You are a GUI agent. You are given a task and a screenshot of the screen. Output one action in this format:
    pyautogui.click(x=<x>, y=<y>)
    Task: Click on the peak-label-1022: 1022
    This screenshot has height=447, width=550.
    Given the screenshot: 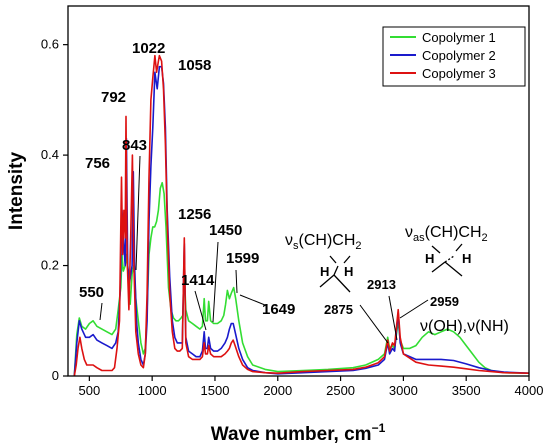 What is the action you would take?
    pyautogui.click(x=148, y=48)
    